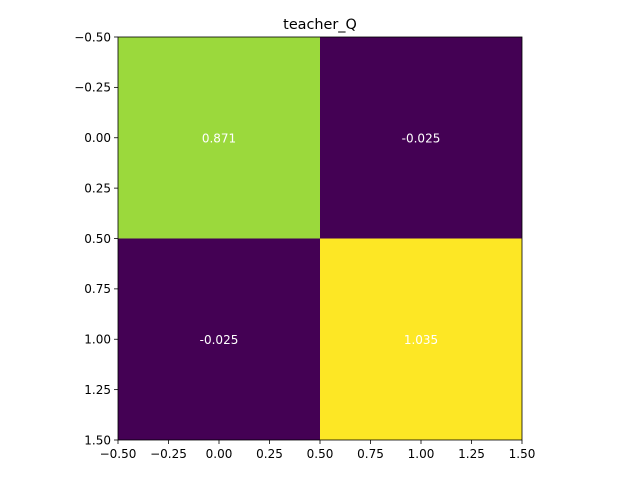 This screenshot has width=640, height=484. What do you see at coordinates (92, 37) in the screenshot?
I see `y-tick-label: −0.50` at bounding box center [92, 37].